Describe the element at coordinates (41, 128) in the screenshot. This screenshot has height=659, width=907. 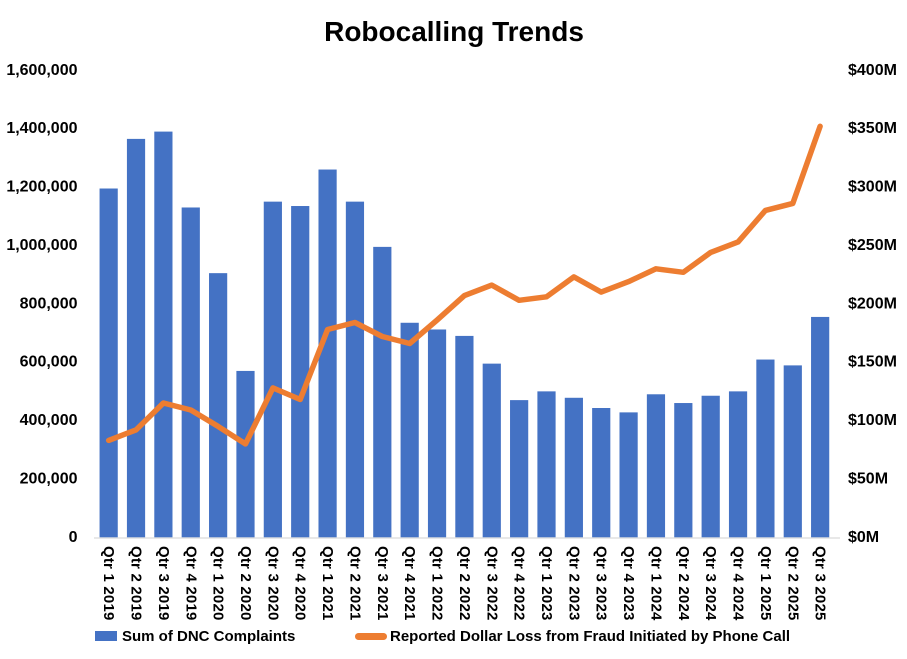
I see `left-axis-tick: 1,400,000` at that location.